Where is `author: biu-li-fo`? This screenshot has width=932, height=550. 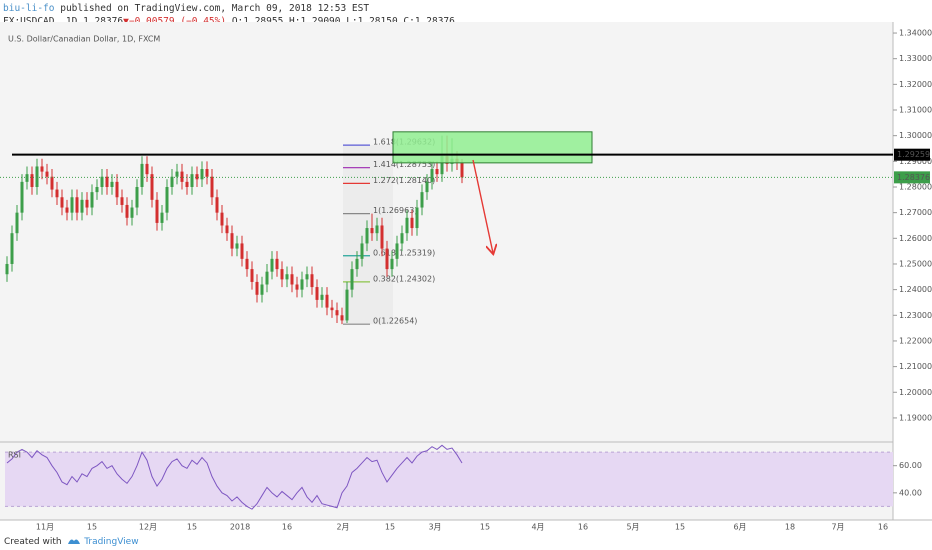 author: biu-li-fo is located at coordinates (29, 8).